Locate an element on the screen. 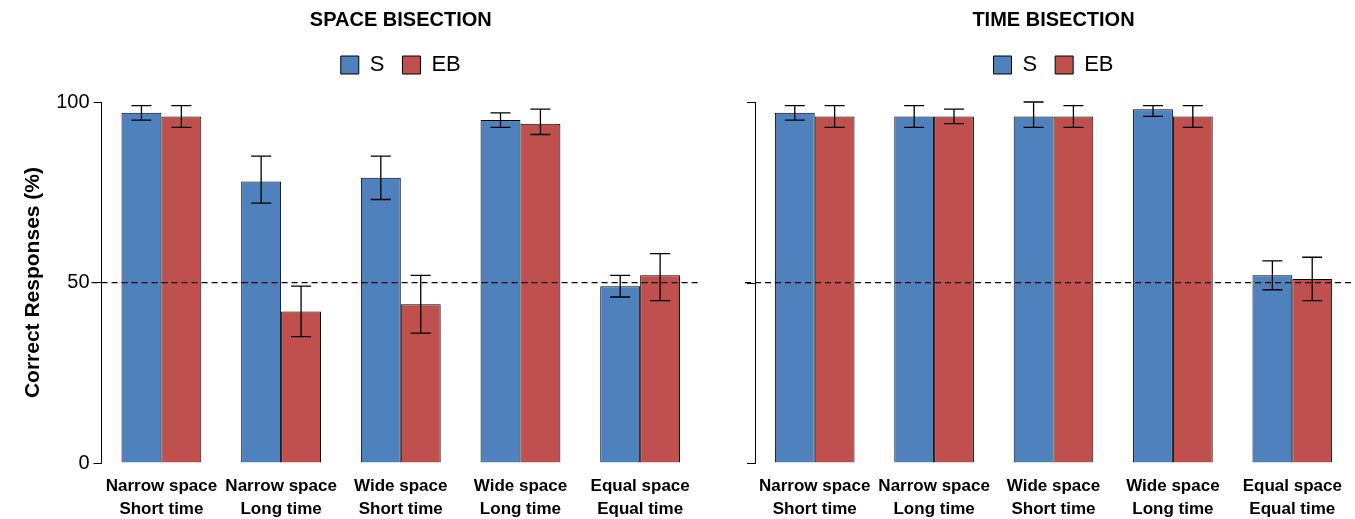 This screenshot has width=1355, height=519. y-tick-label: 0 is located at coordinates (84, 461).